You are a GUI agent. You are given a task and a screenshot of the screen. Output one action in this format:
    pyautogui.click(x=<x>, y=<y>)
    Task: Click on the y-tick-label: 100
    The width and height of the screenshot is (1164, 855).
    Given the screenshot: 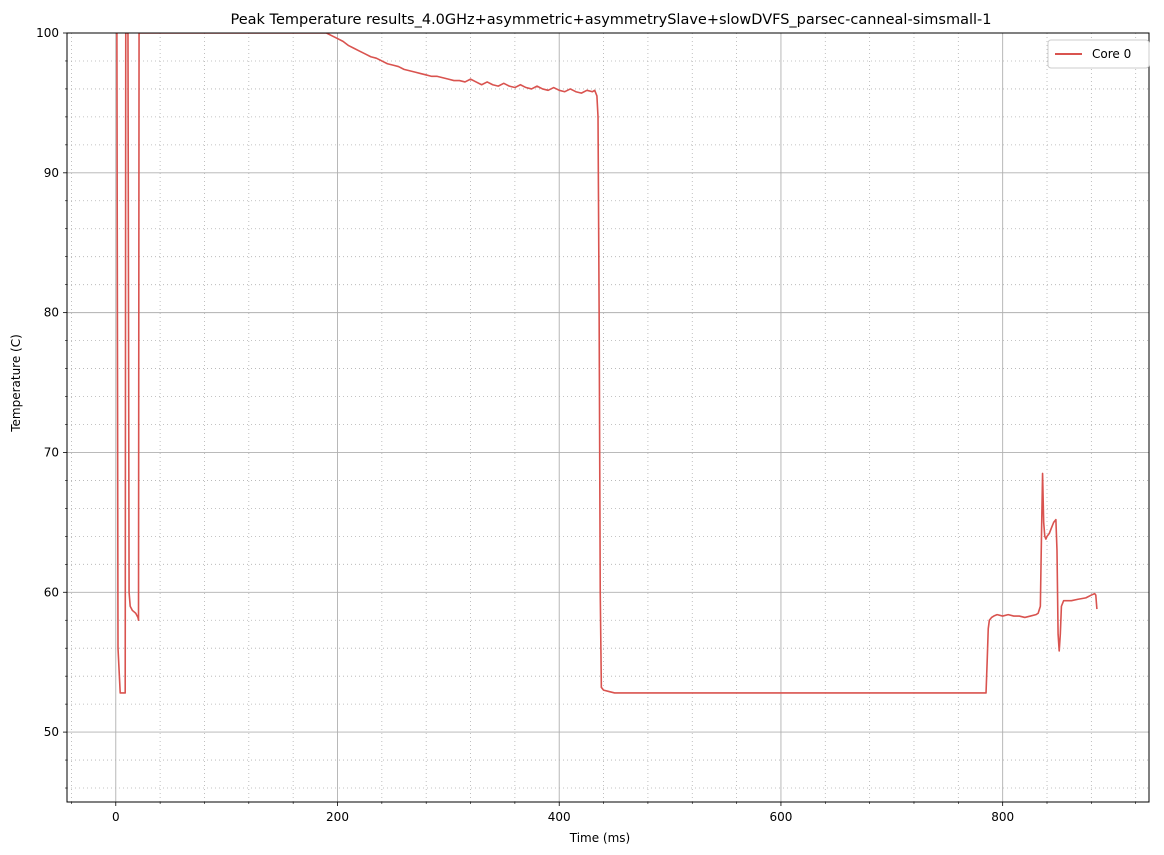 What is the action you would take?
    pyautogui.click(x=47, y=33)
    